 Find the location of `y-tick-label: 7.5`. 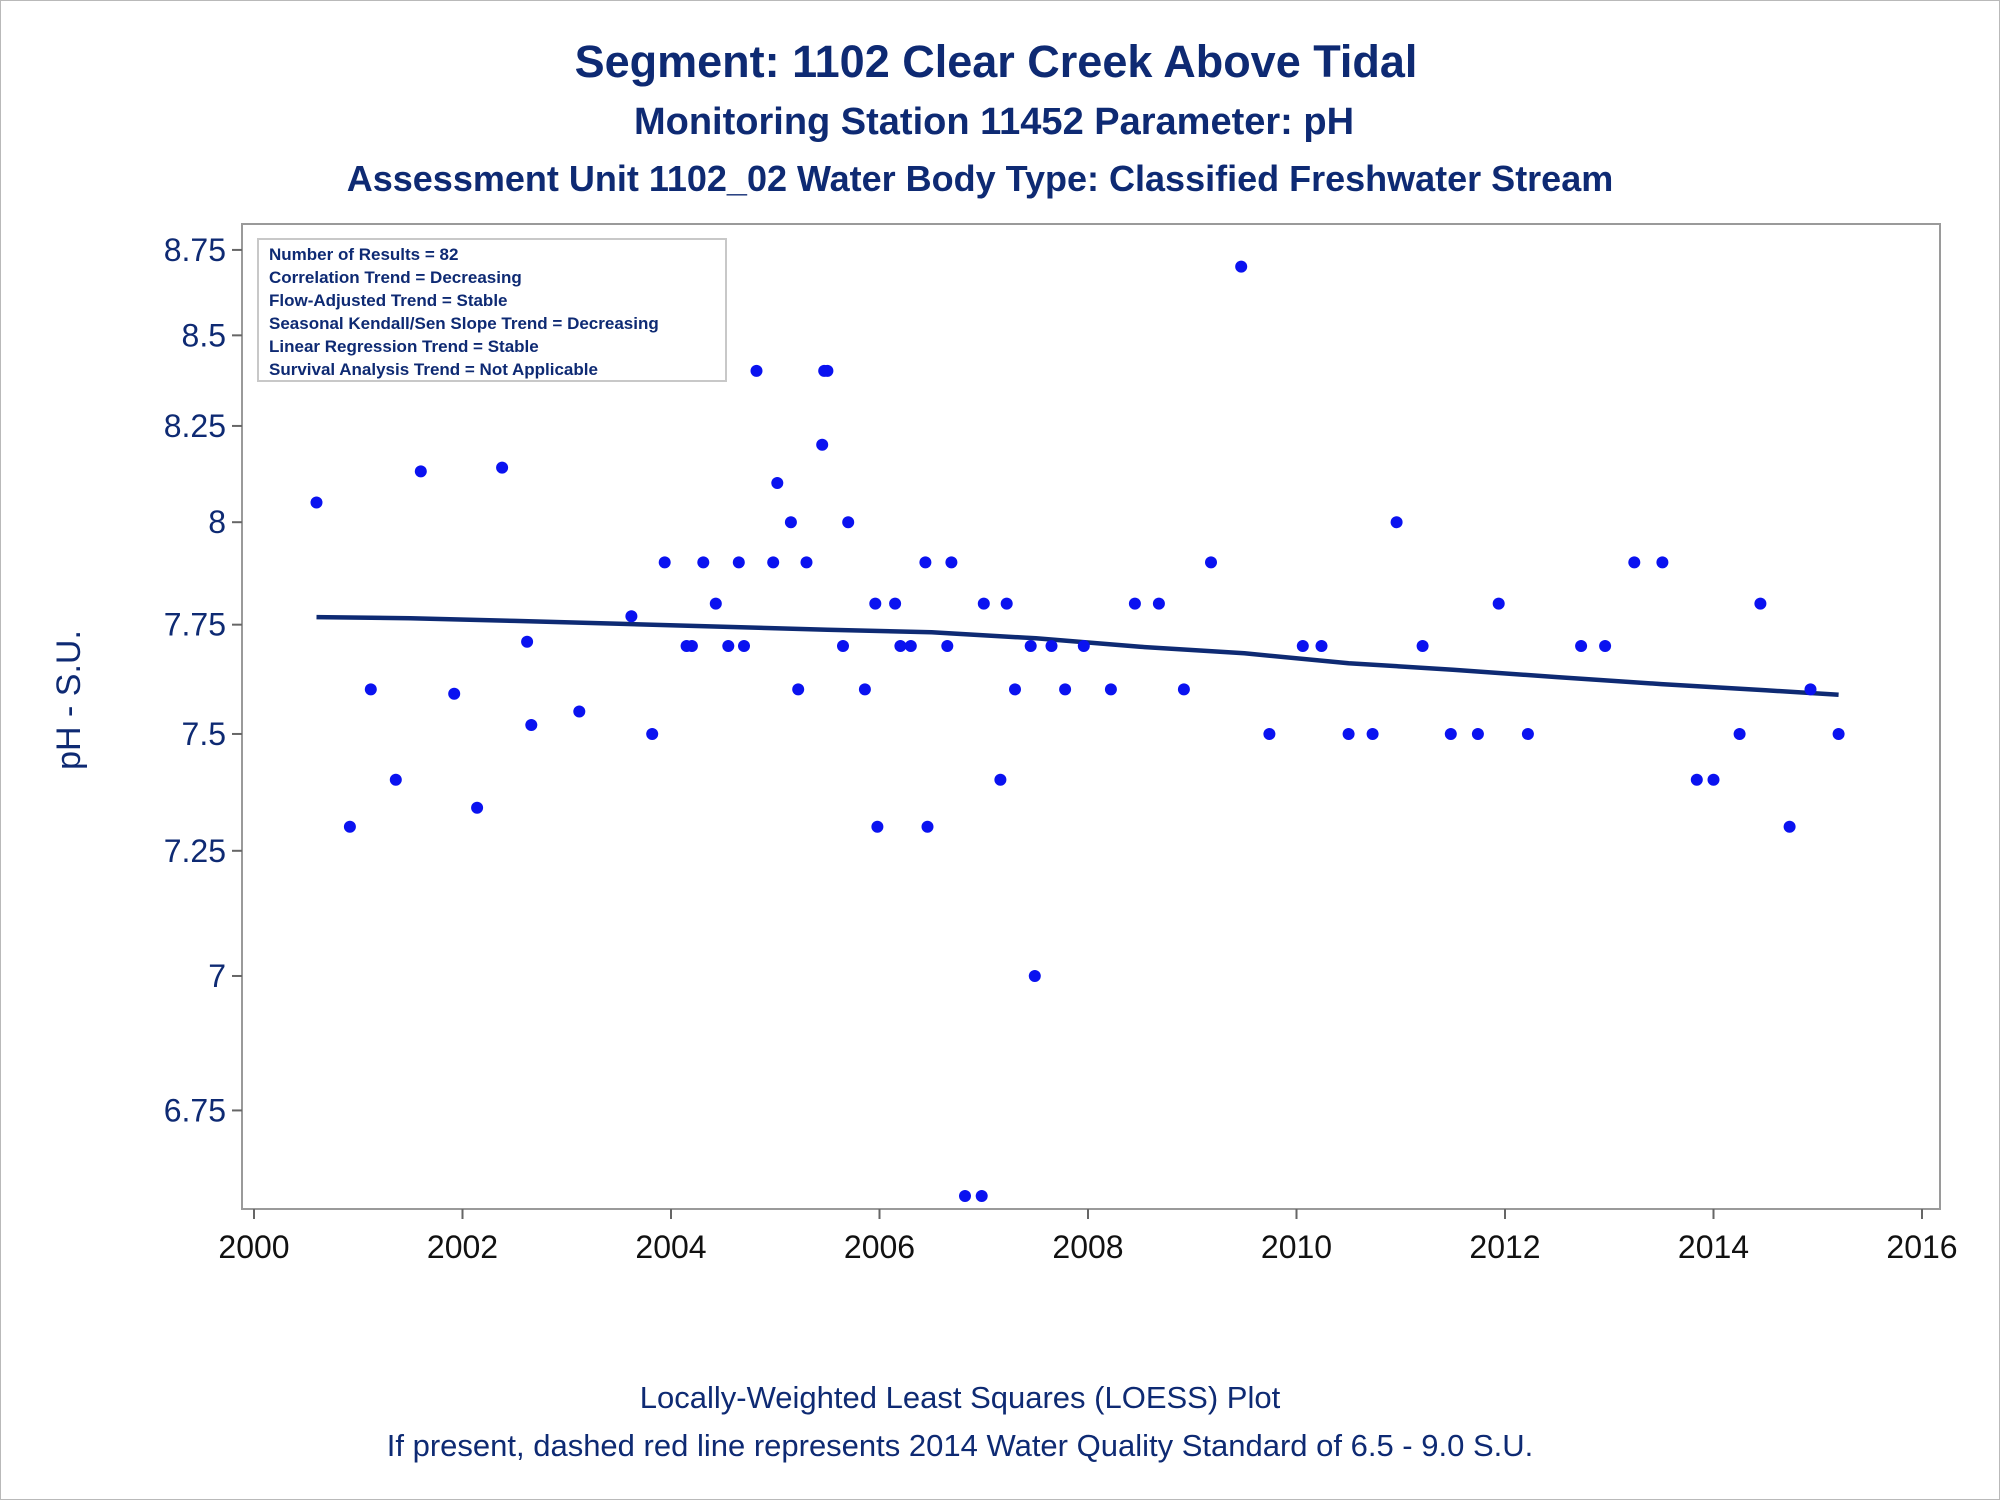

y-tick-label: 7.5 is located at coordinates (204, 734).